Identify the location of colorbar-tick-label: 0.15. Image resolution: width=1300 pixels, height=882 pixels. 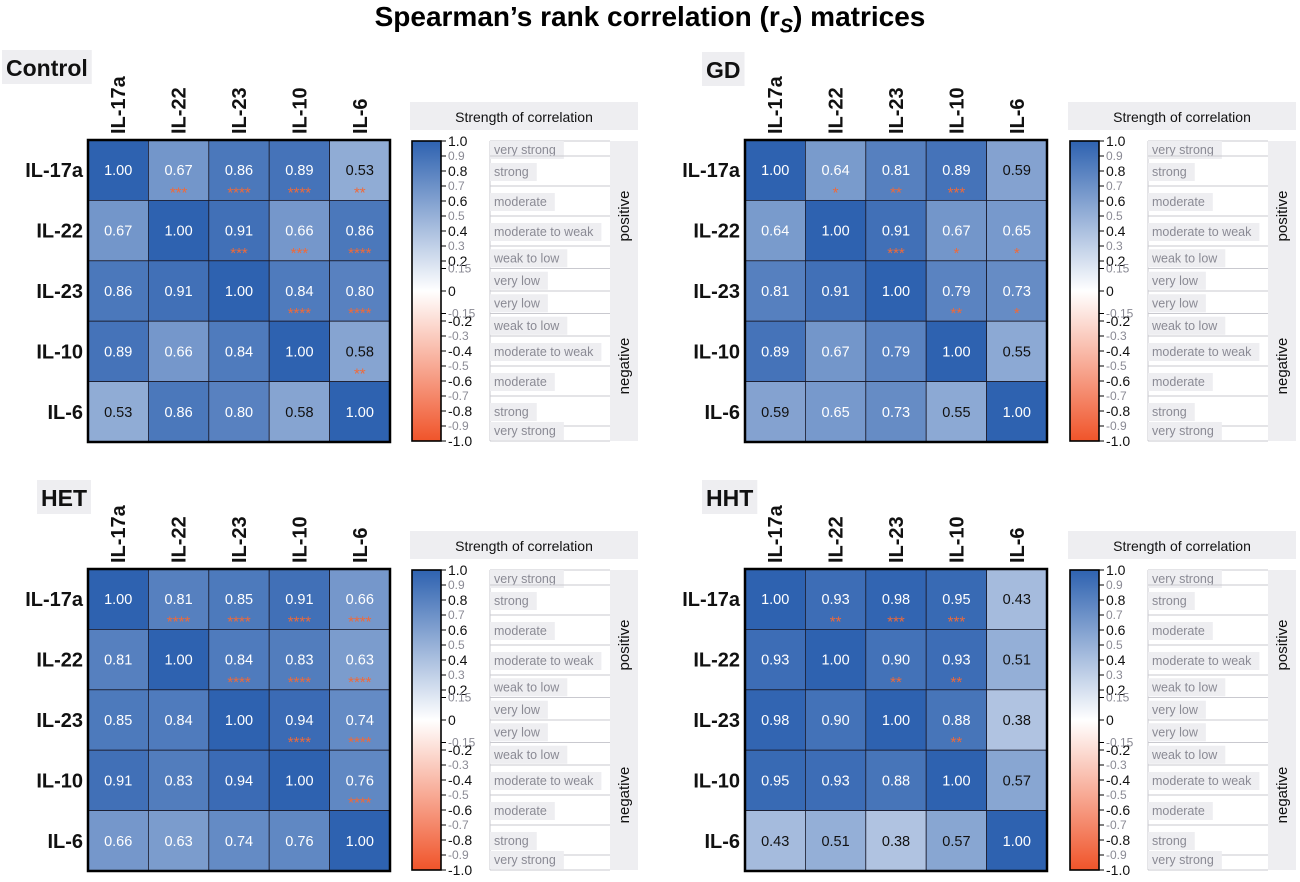
(1118, 698).